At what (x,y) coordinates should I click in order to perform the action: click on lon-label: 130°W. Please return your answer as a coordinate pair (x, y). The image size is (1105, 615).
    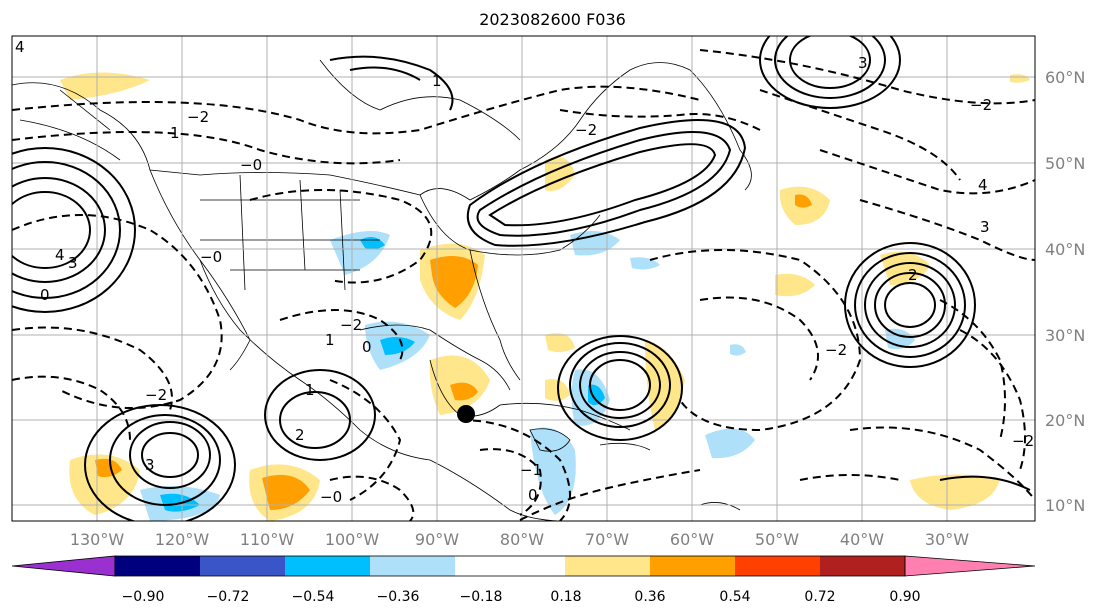
    Looking at the image, I should click on (97, 539).